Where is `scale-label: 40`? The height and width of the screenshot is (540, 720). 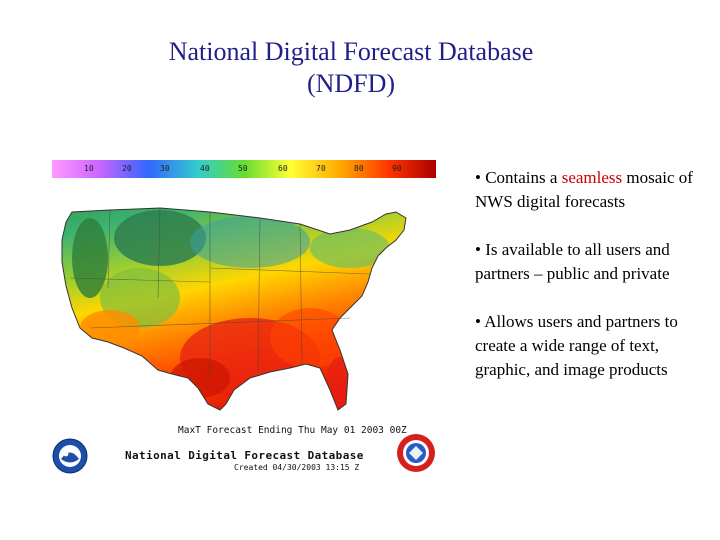
scale-label: 40 is located at coordinates (205, 168).